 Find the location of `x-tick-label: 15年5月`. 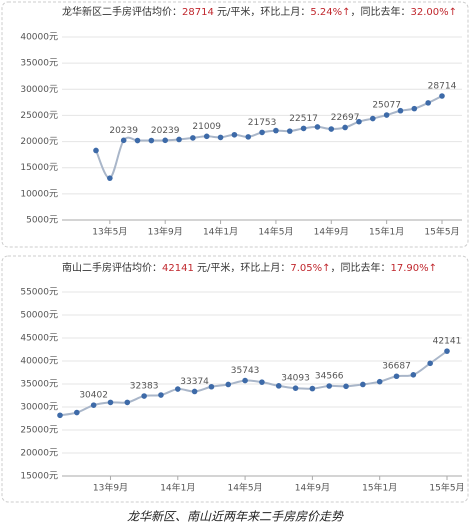

x-tick-label: 15年5月 is located at coordinates (441, 232).